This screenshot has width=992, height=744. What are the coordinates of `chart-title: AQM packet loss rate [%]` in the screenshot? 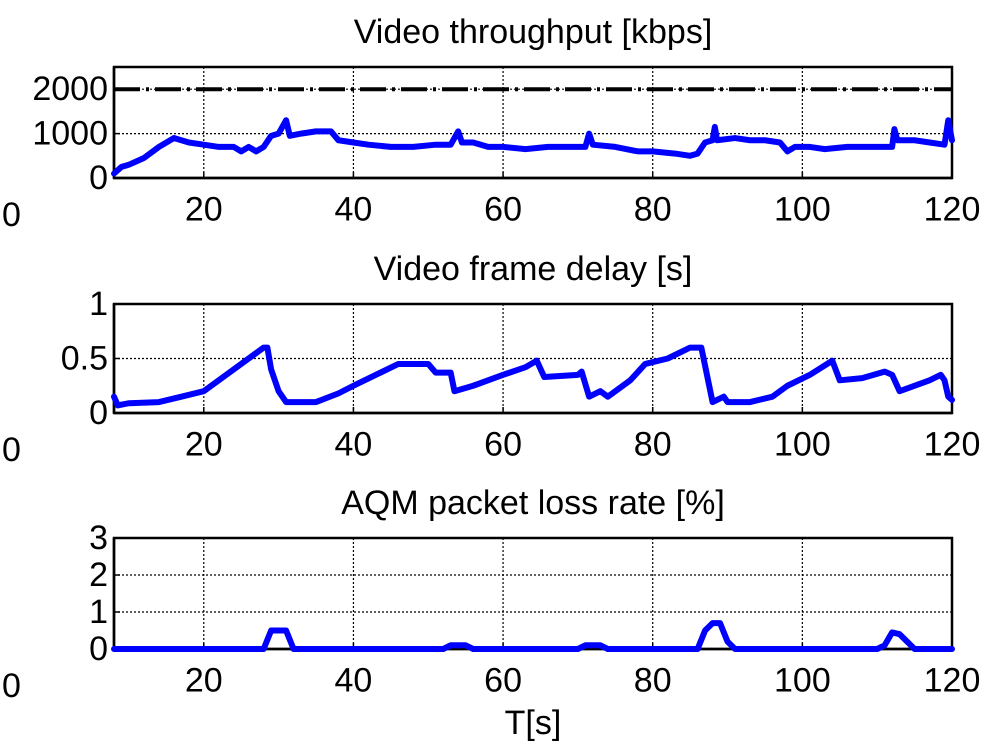 It's located at (533, 503).